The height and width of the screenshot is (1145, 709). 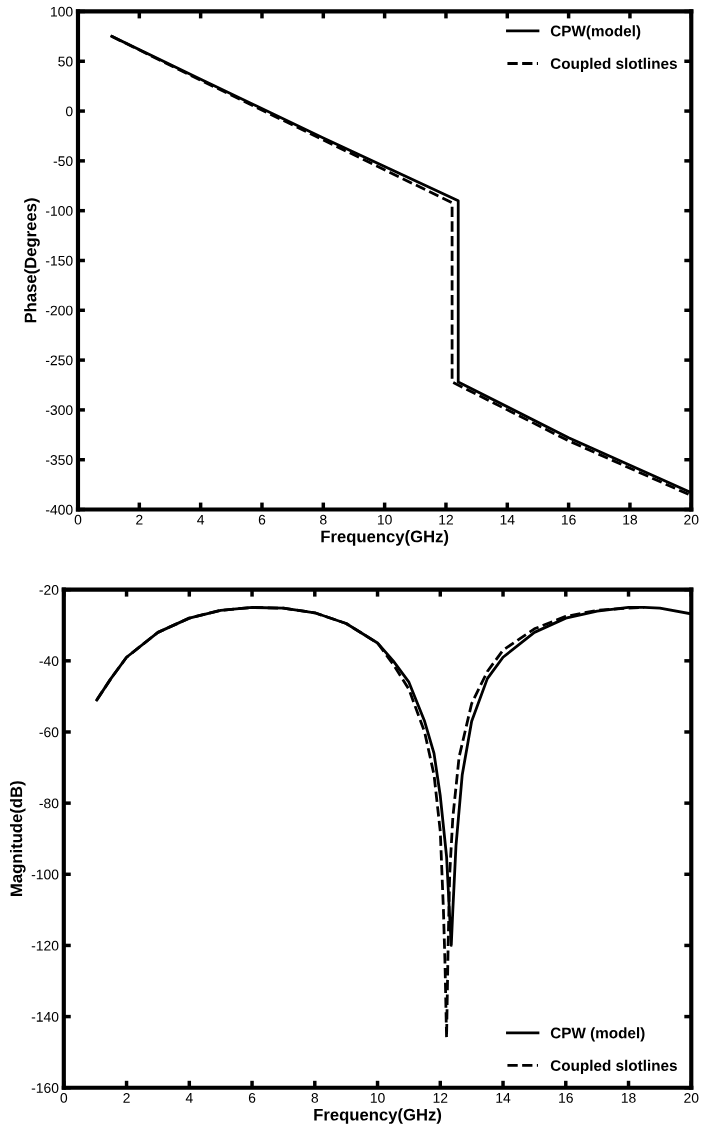 I want to click on legend-label: CPW (model), so click(x=597, y=1034).